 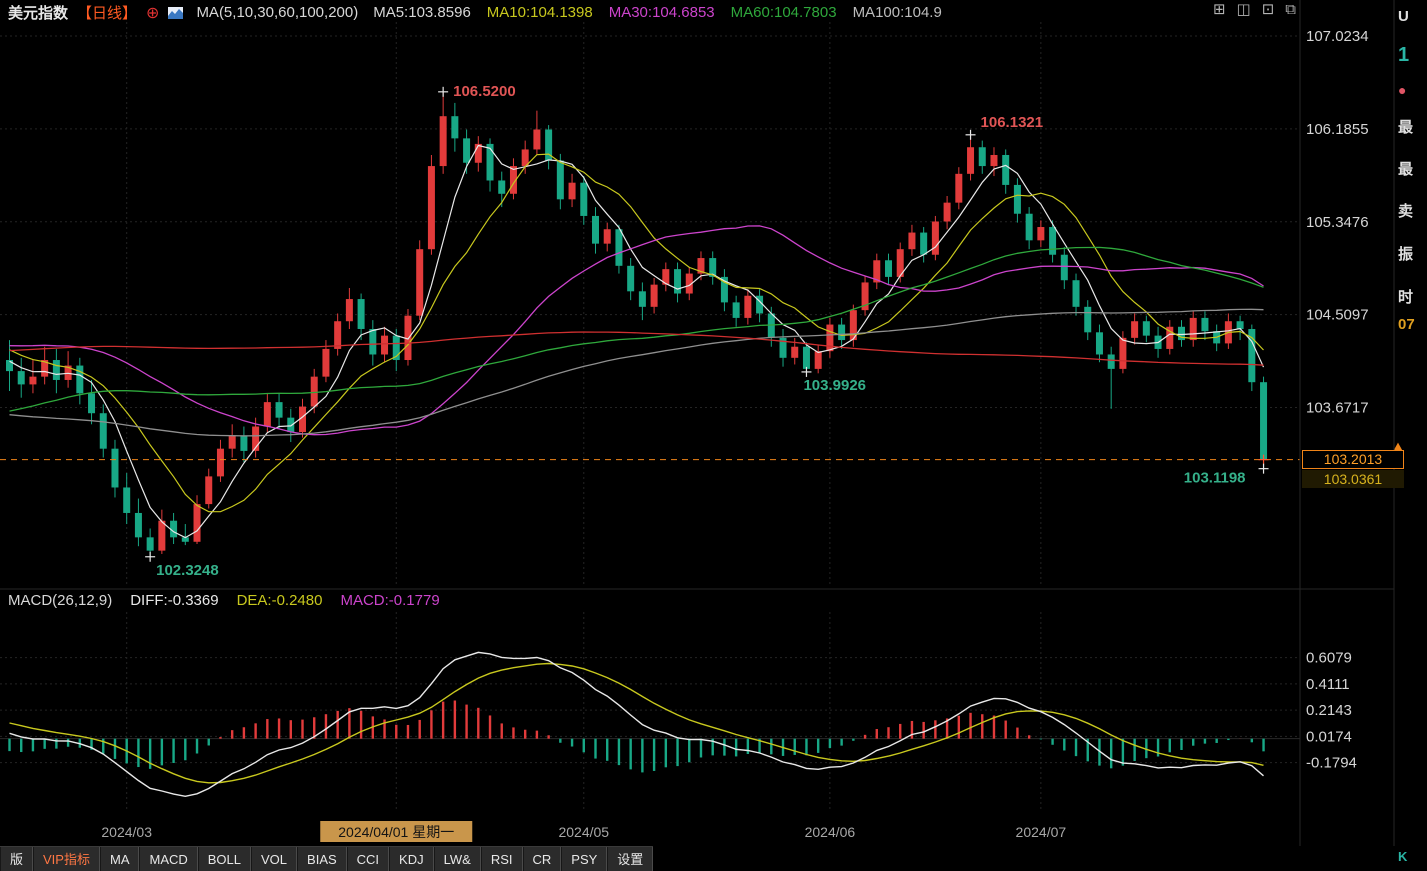 What do you see at coordinates (1337, 315) in the screenshot?
I see `main-y-axis-label: 104.5097` at bounding box center [1337, 315].